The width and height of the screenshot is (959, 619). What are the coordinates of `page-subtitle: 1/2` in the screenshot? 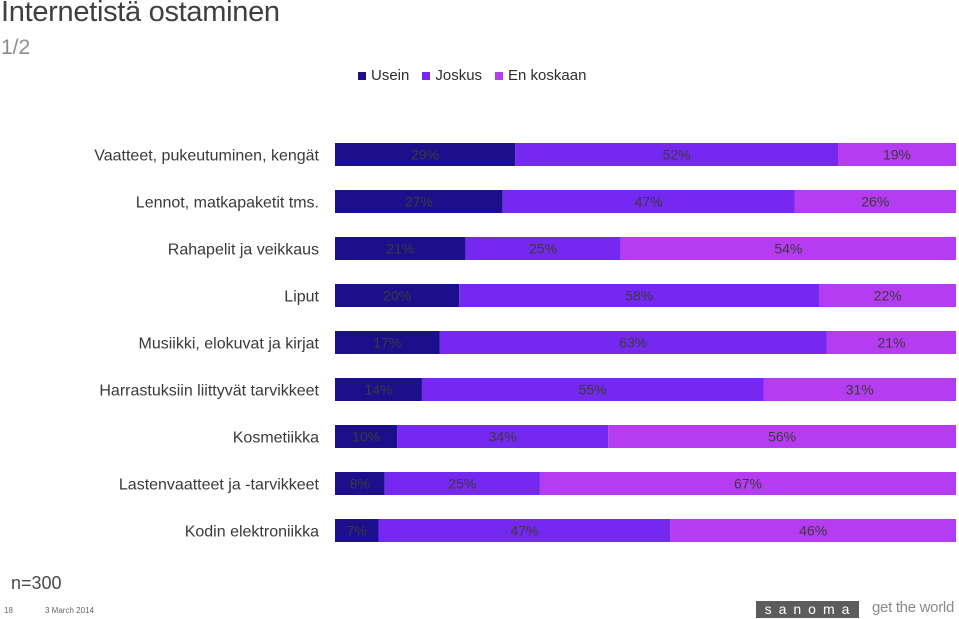 It's located at (16, 47).